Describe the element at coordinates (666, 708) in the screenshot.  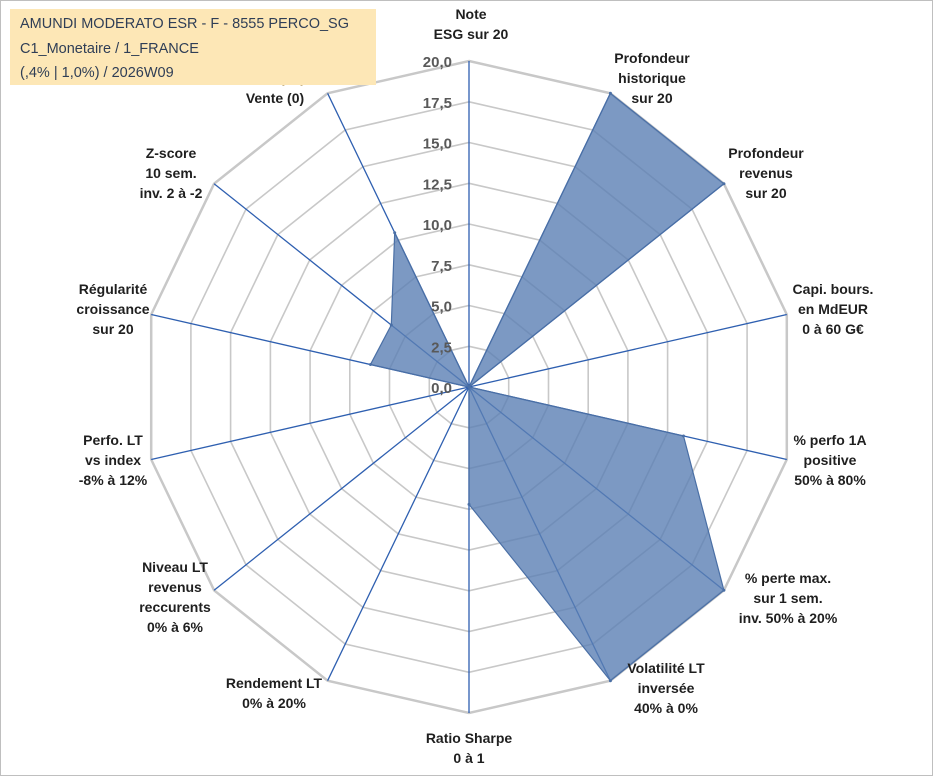
I see `axis-label-line: 40% à 0%` at that location.